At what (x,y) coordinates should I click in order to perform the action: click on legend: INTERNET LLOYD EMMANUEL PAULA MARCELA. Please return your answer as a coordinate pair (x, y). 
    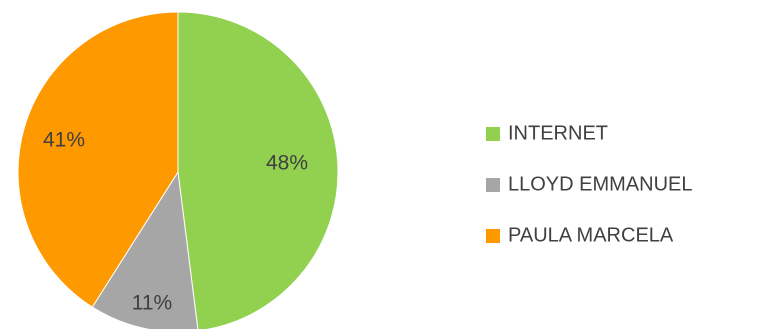
    Looking at the image, I should click on (589, 184).